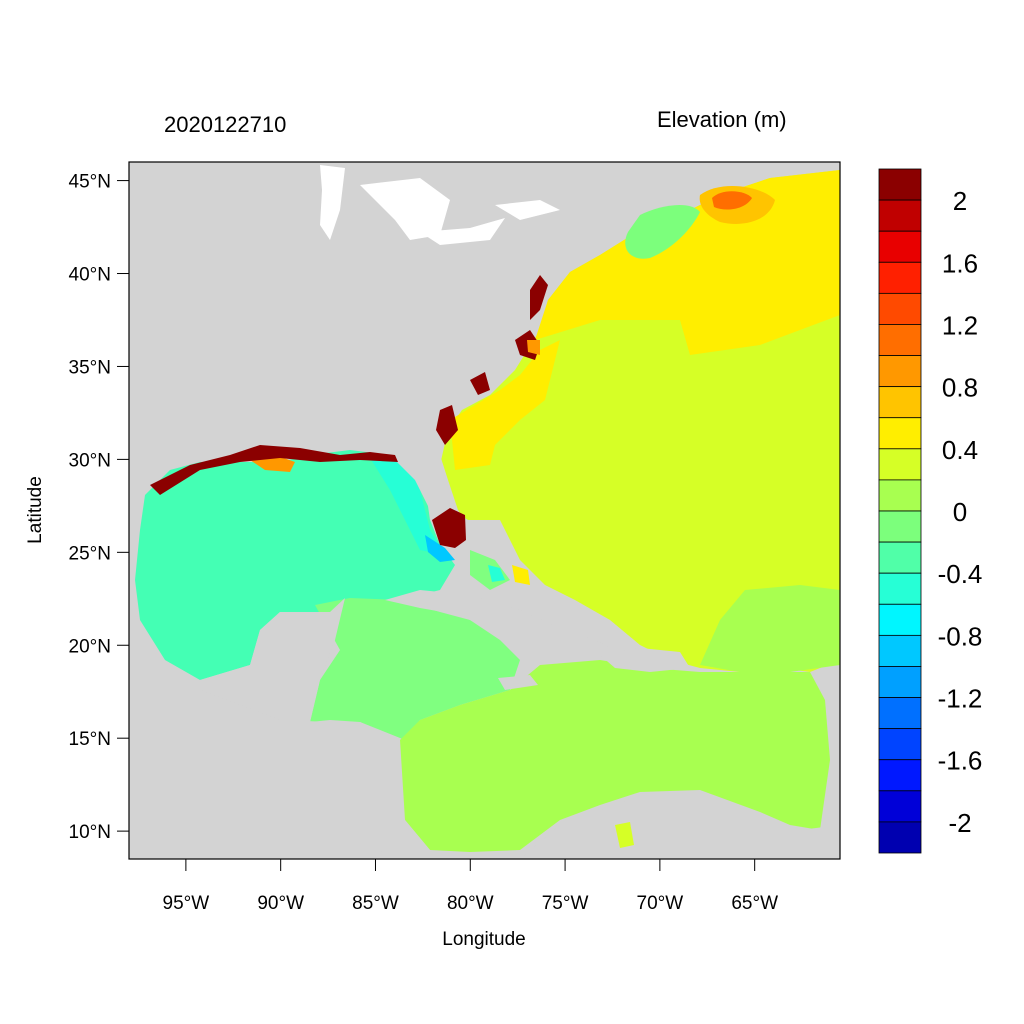 The height and width of the screenshot is (1024, 1024). I want to click on lon-tick-label: 90°W, so click(280, 903).